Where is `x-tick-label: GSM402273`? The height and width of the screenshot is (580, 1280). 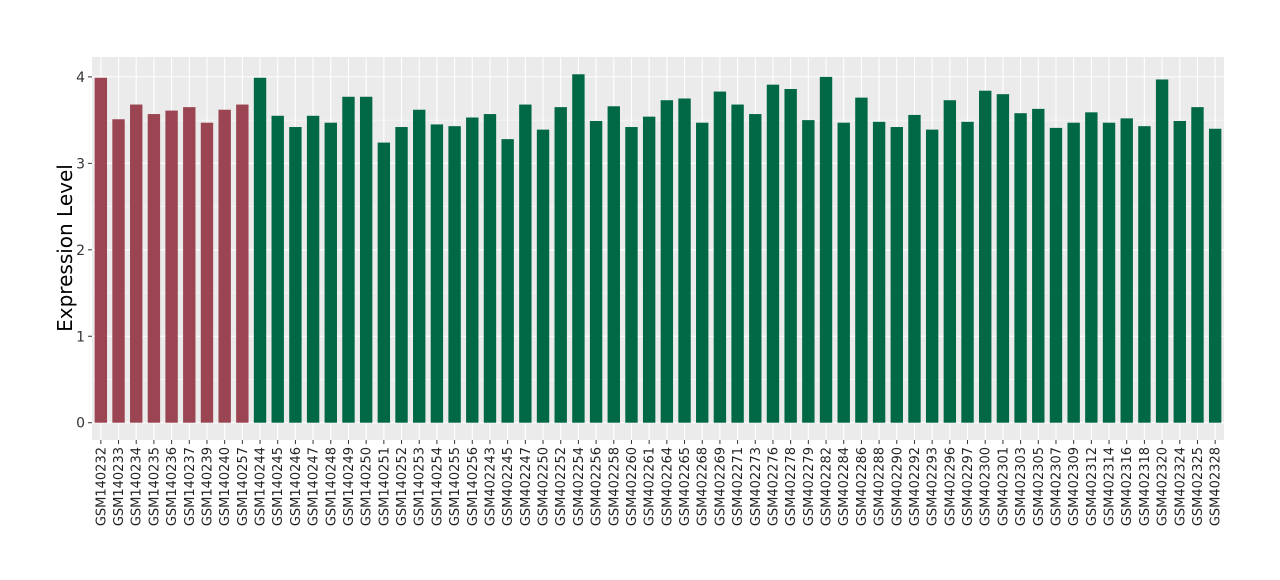
x-tick-label: GSM402273 is located at coordinates (756, 486).